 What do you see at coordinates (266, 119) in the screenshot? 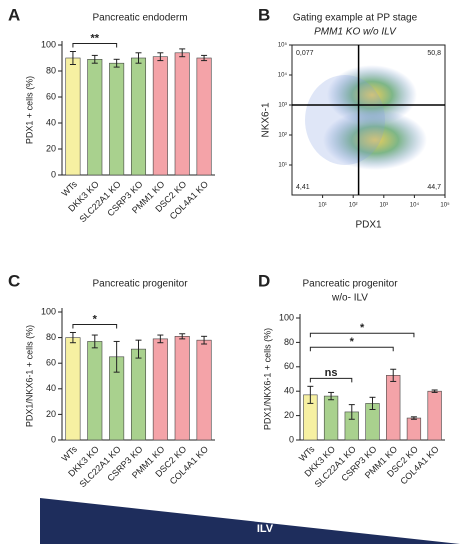
I see `y-axis-label: NKX6-1` at bounding box center [266, 119].